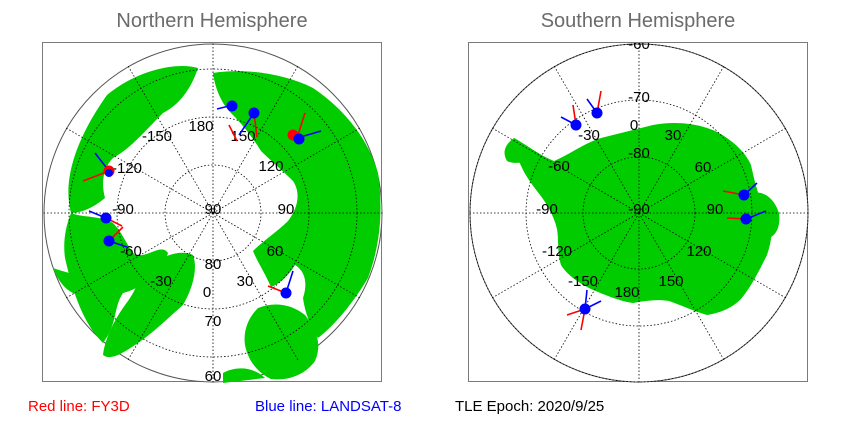  What do you see at coordinates (245, 281) in the screenshot?
I see `north-lon-label: 30` at bounding box center [245, 281].